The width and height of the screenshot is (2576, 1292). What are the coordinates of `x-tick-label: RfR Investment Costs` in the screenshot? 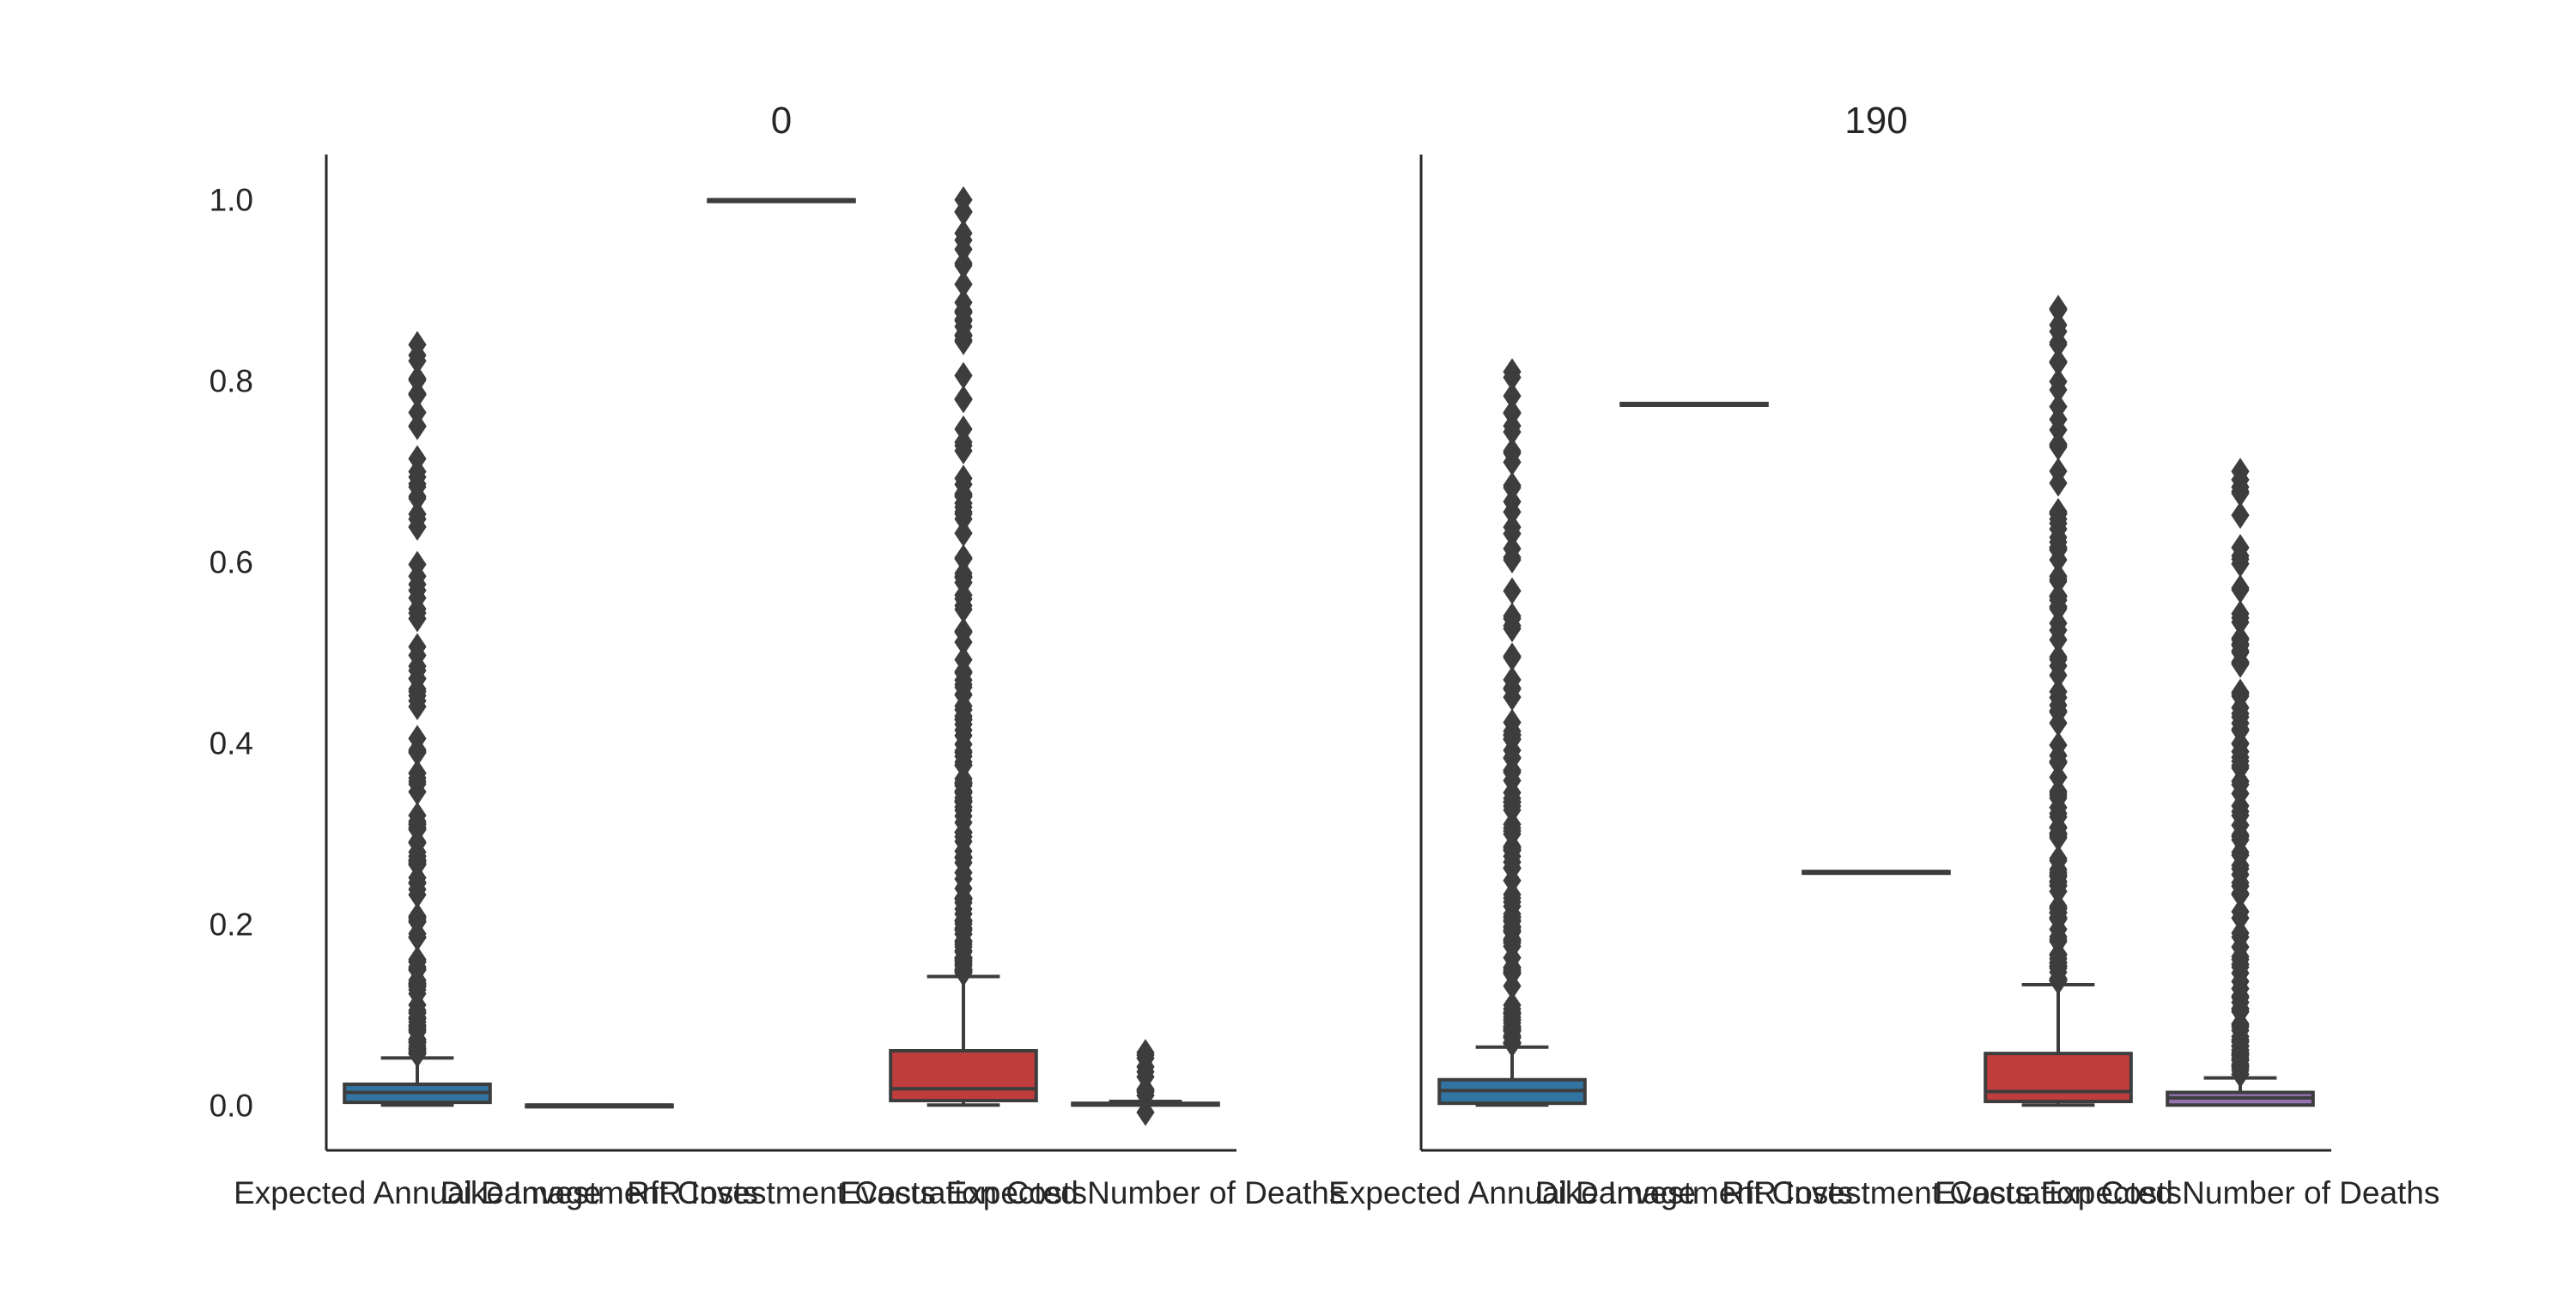 It's located at (1877, 1192).